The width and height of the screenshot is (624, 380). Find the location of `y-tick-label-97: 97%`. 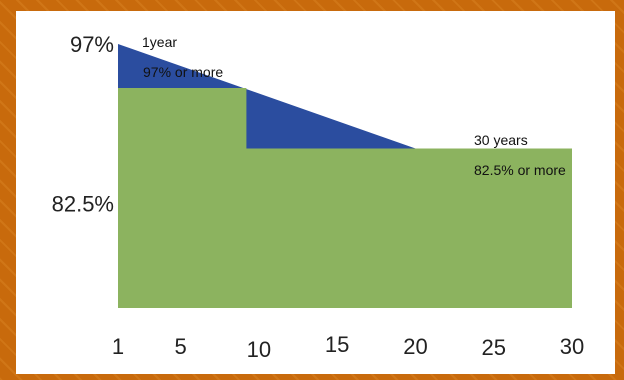

y-tick-label-97: 97% is located at coordinates (92, 44).